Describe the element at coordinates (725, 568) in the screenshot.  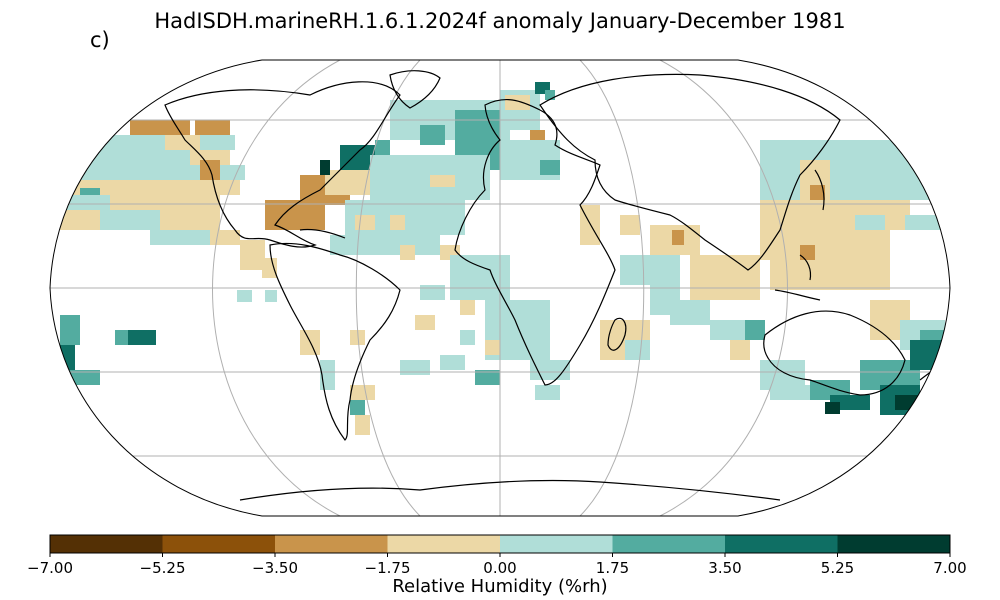
I see `colorbar-tick-label: 3.50` at that location.